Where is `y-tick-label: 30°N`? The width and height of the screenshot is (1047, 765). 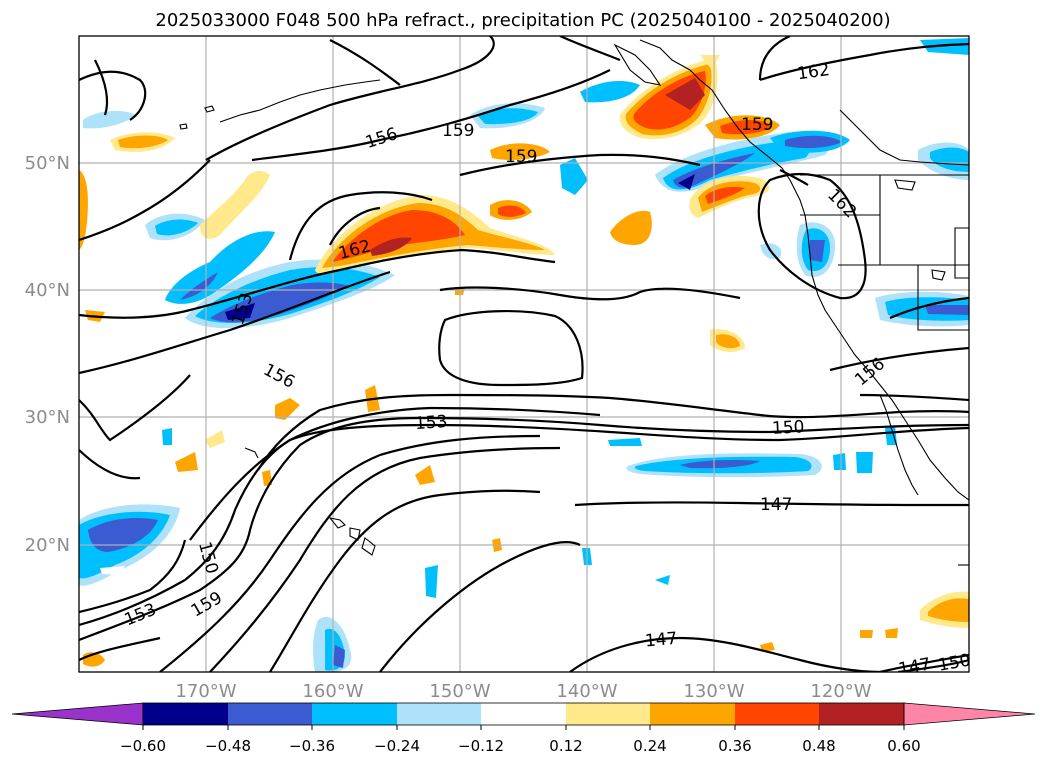 y-tick-label: 30°N is located at coordinates (47, 417).